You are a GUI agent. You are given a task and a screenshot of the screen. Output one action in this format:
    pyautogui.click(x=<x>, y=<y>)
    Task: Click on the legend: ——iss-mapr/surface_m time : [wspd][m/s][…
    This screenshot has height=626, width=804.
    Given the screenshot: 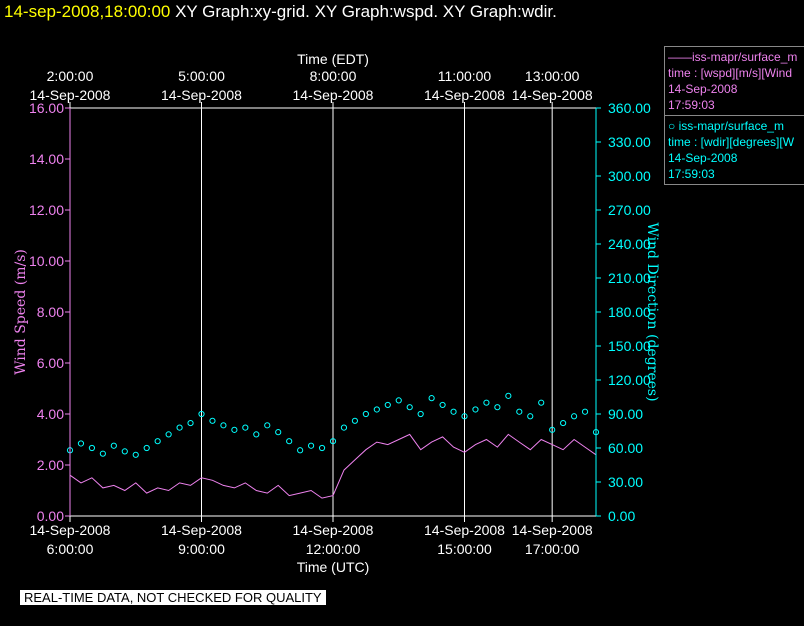 What is the action you would take?
    pyautogui.click(x=734, y=115)
    